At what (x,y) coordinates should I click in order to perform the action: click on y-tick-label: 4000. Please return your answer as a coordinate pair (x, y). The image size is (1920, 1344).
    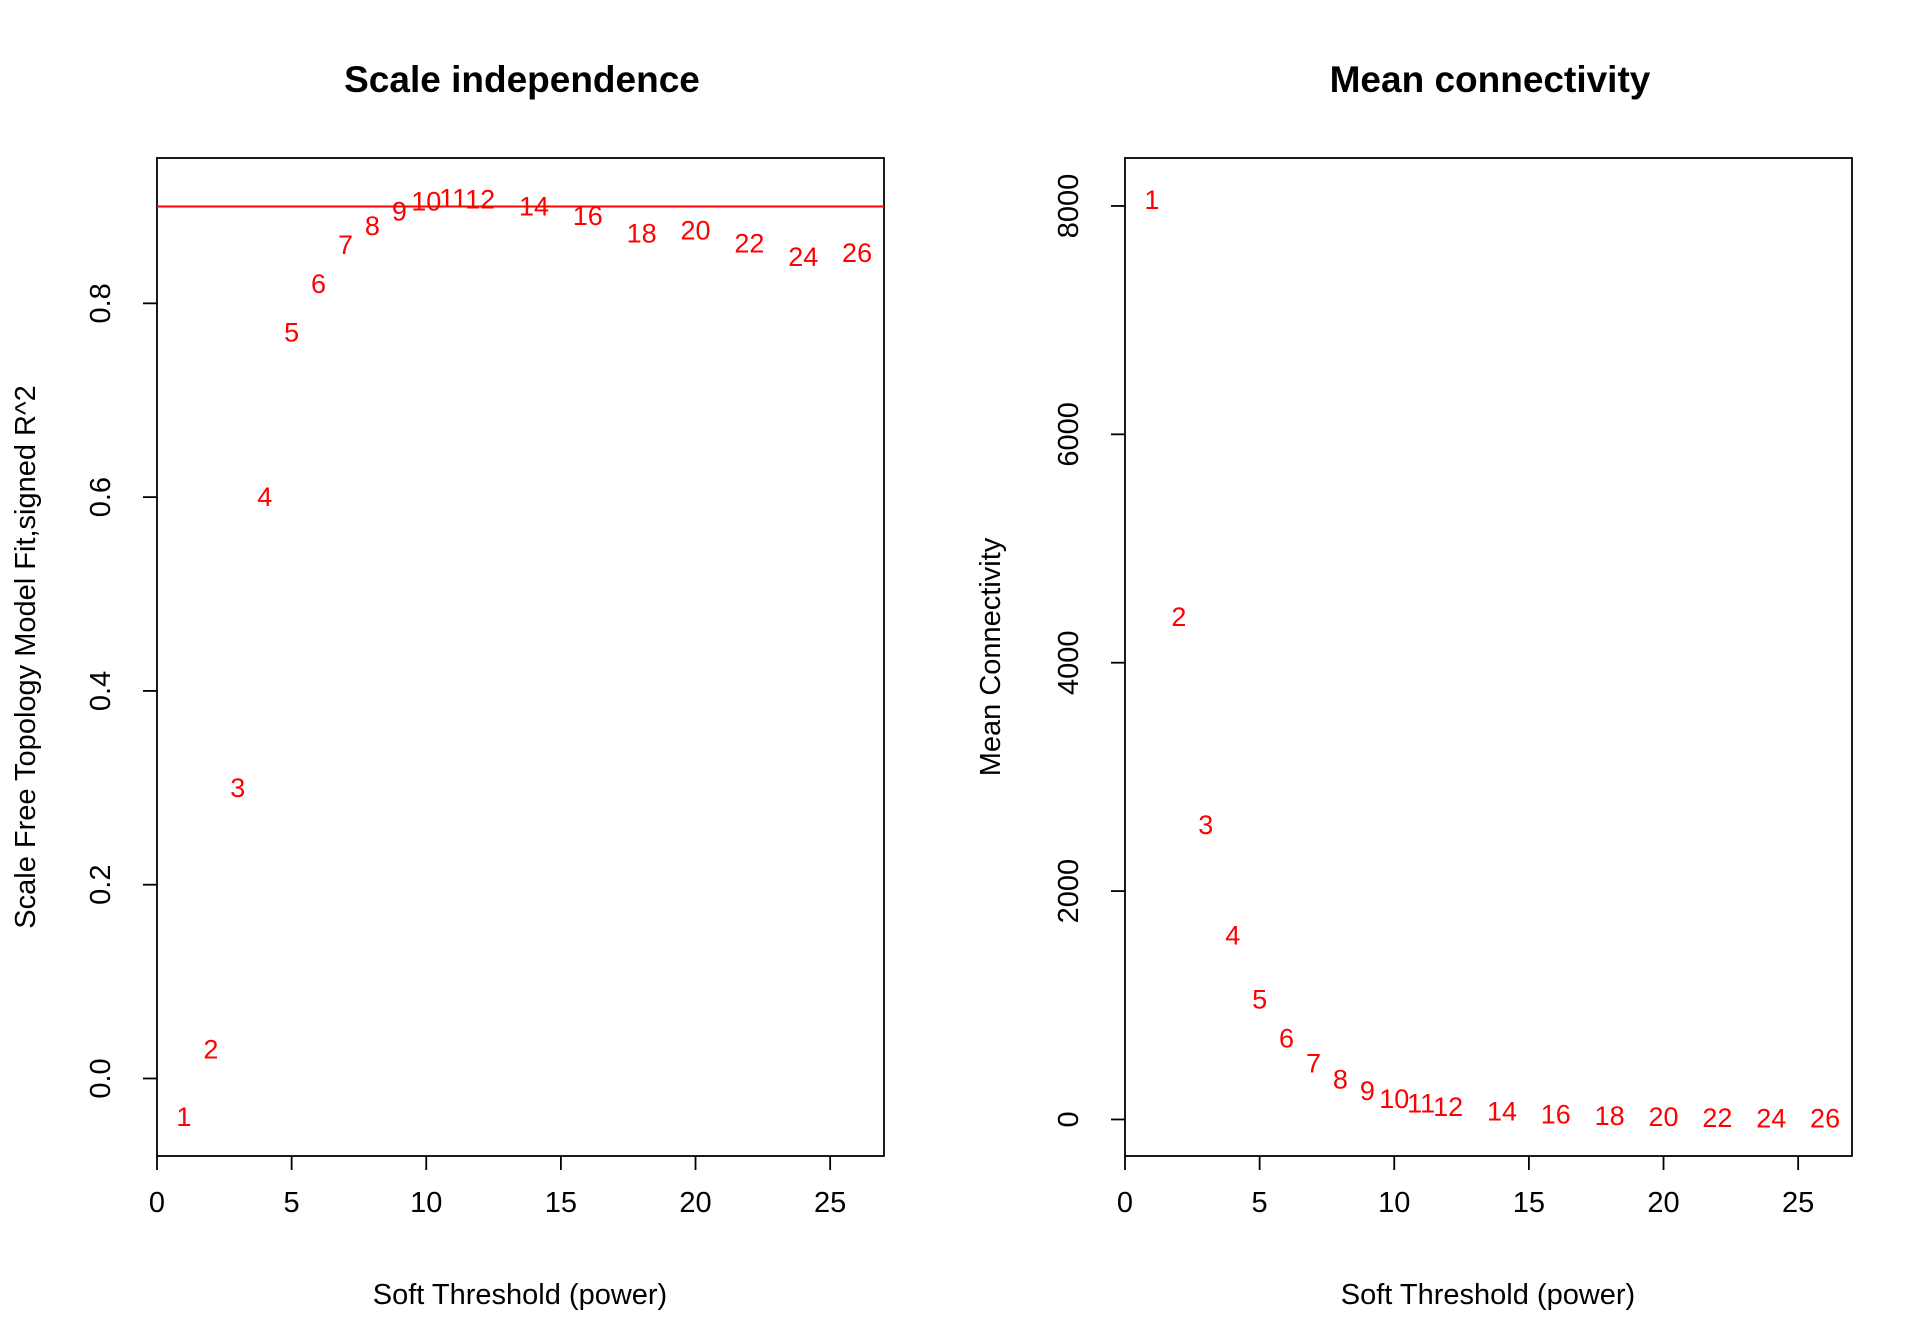
    Looking at the image, I should click on (1069, 662).